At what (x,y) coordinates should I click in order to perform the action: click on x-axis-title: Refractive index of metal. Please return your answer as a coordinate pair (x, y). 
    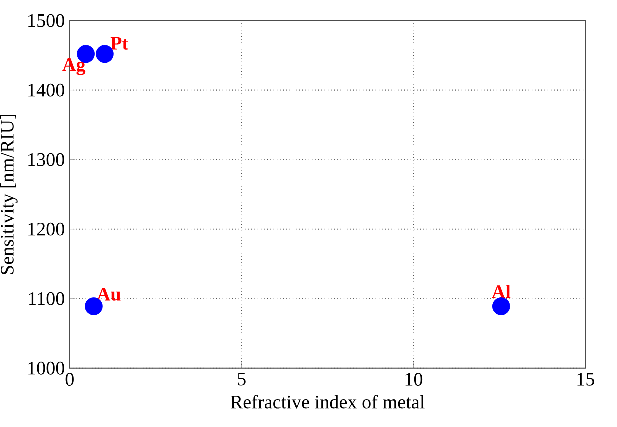
    Looking at the image, I should click on (327, 402).